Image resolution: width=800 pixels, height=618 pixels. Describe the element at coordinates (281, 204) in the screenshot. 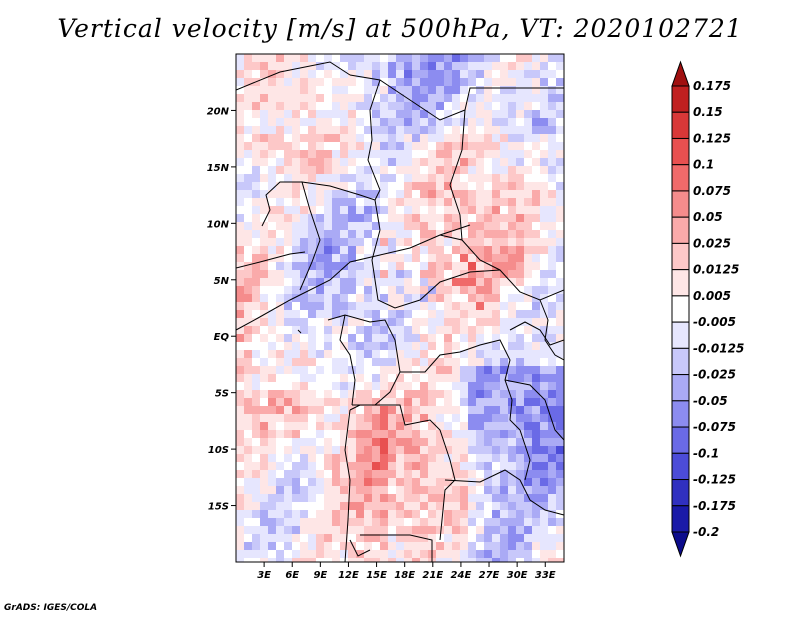

I see `border-line` at that location.